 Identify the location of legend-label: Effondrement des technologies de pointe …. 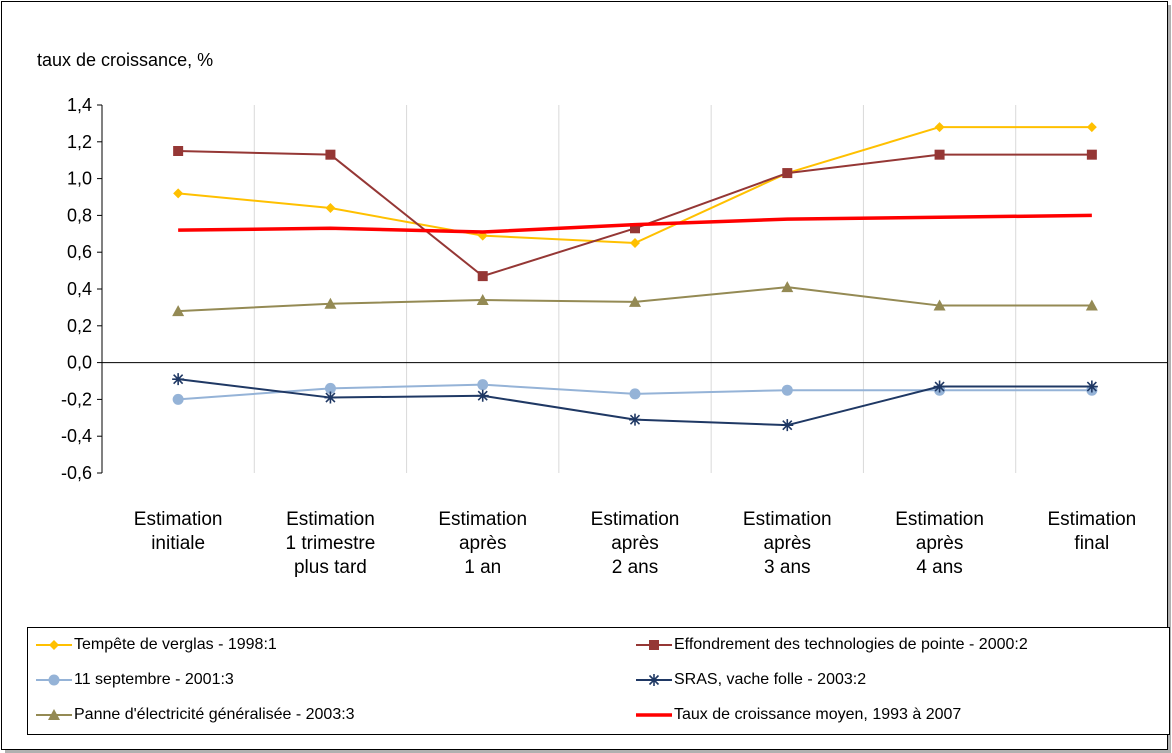
(851, 644).